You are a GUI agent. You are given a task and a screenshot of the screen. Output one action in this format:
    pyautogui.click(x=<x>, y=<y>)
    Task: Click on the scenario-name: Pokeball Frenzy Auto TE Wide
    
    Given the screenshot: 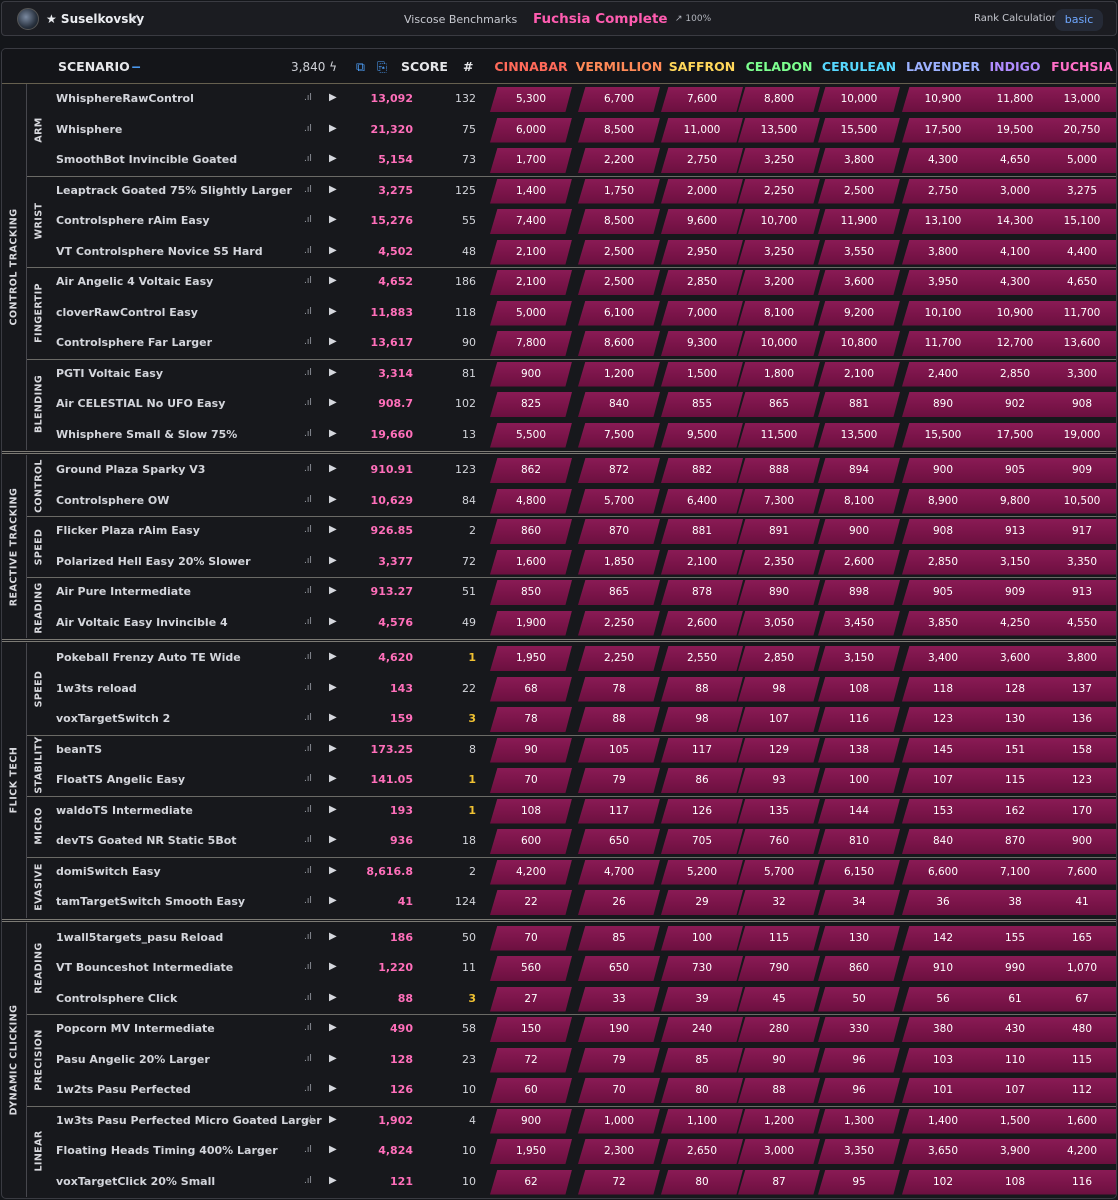 What is the action you would take?
    pyautogui.click(x=148, y=657)
    